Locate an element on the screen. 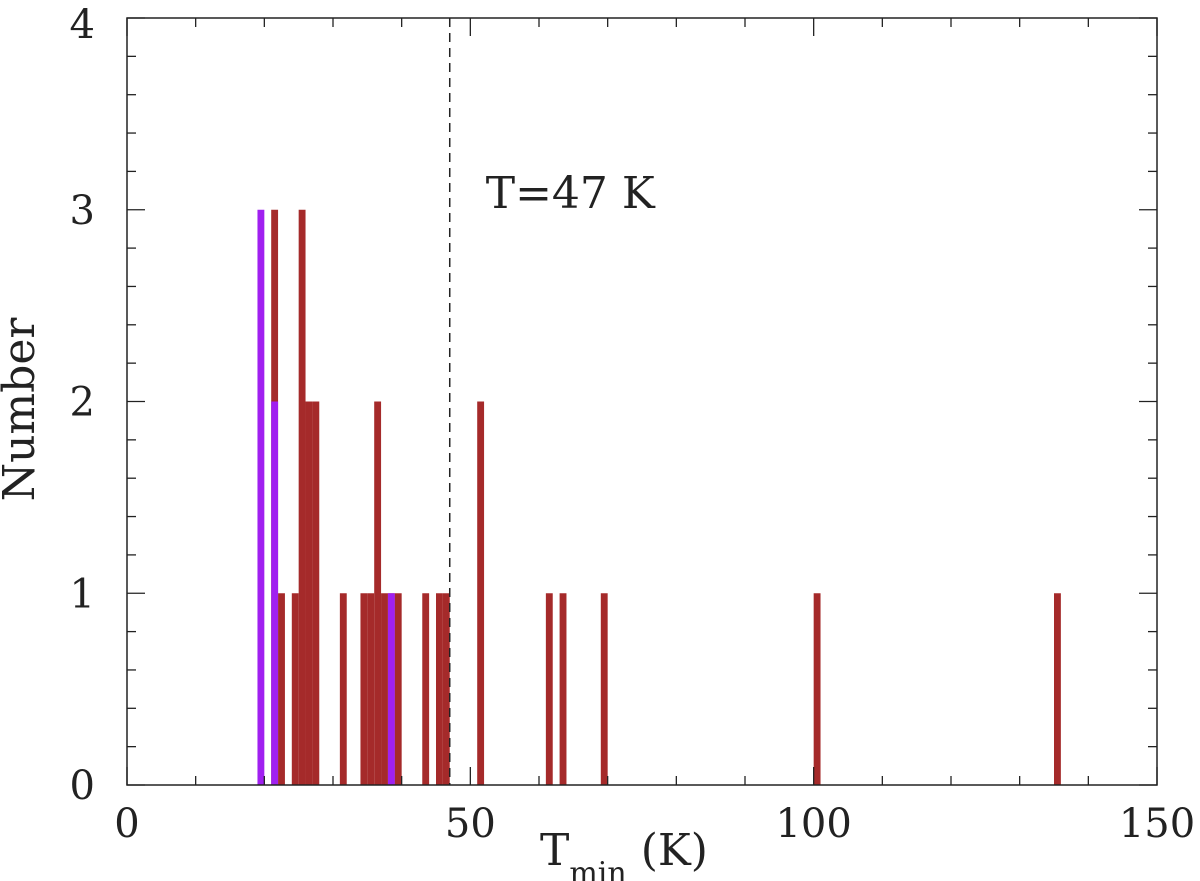  x-axis-label: Tmin (K) is located at coordinates (624, 853).